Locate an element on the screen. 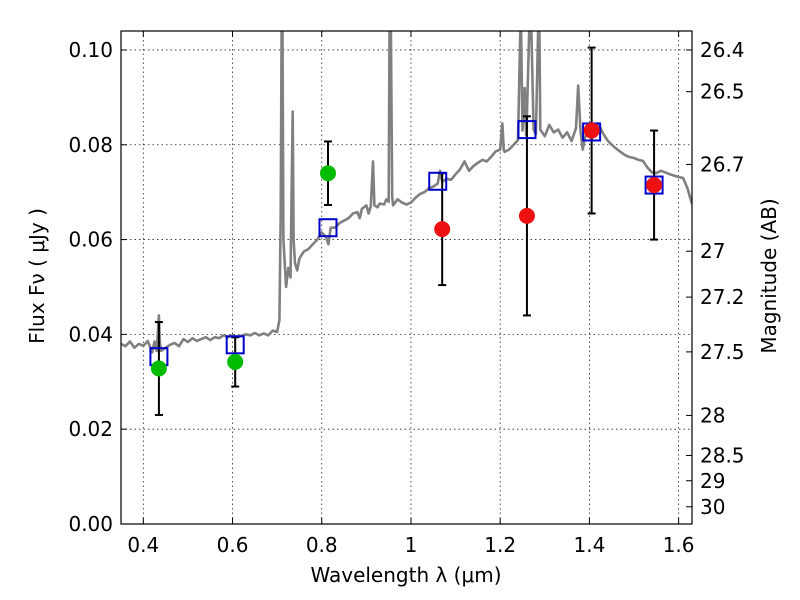  y-tick-label: 0.08 is located at coordinates (90, 145).